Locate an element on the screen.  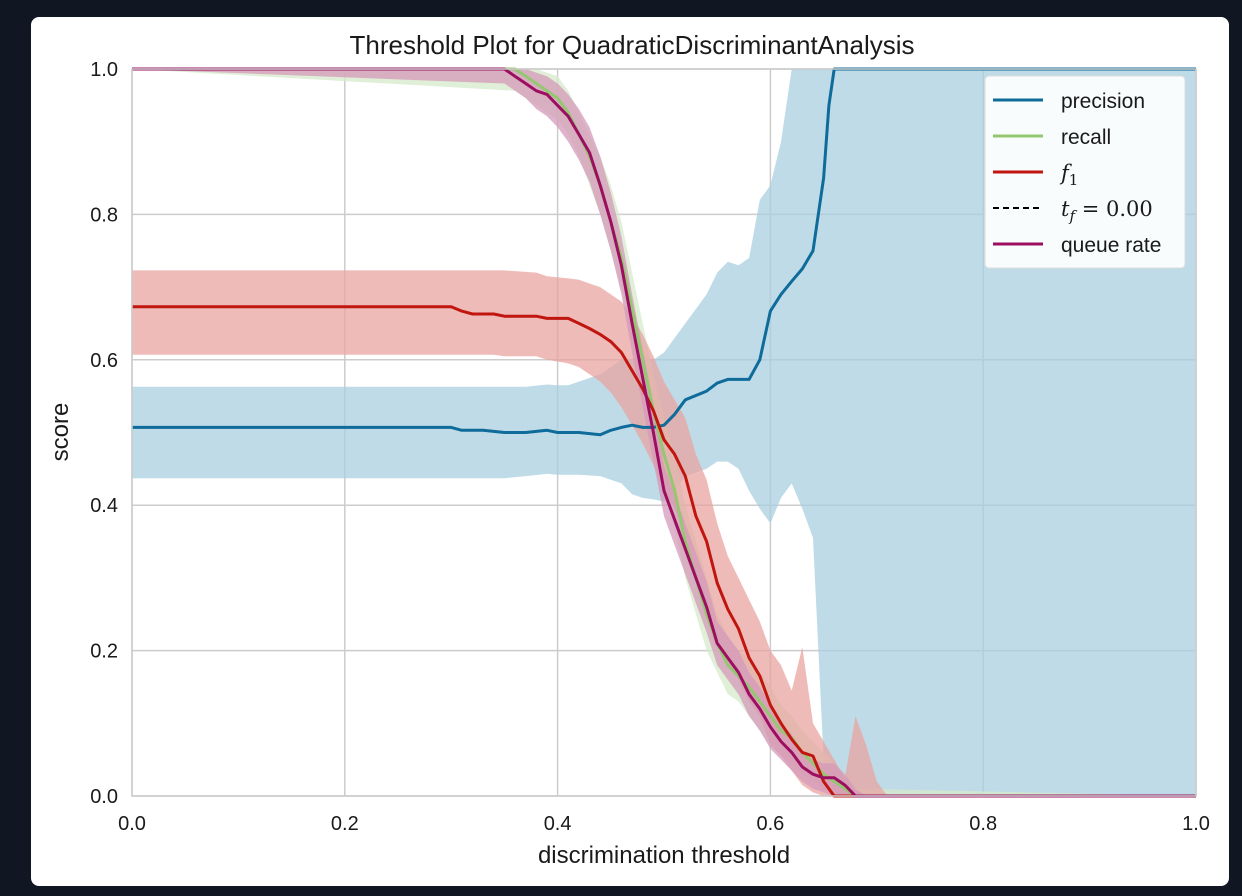
y-tick-label: 0.2 is located at coordinates (104, 652).